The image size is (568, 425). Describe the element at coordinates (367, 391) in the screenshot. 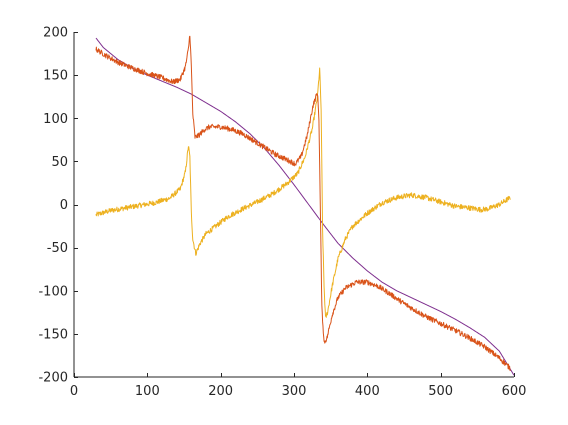

I see `x-tick-label: 400` at that location.